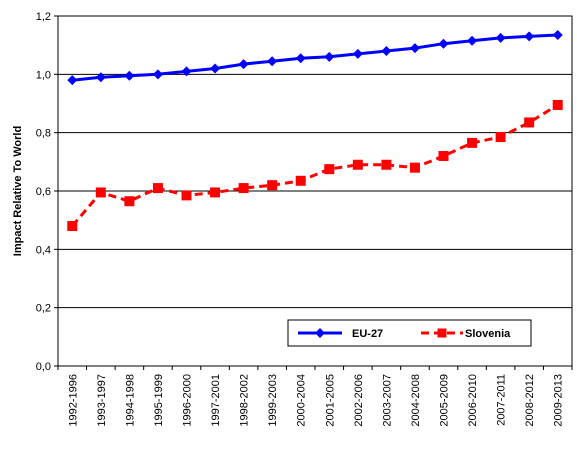  Describe the element at coordinates (43, 367) in the screenshot. I see `y-tick-label: 0,0` at that location.